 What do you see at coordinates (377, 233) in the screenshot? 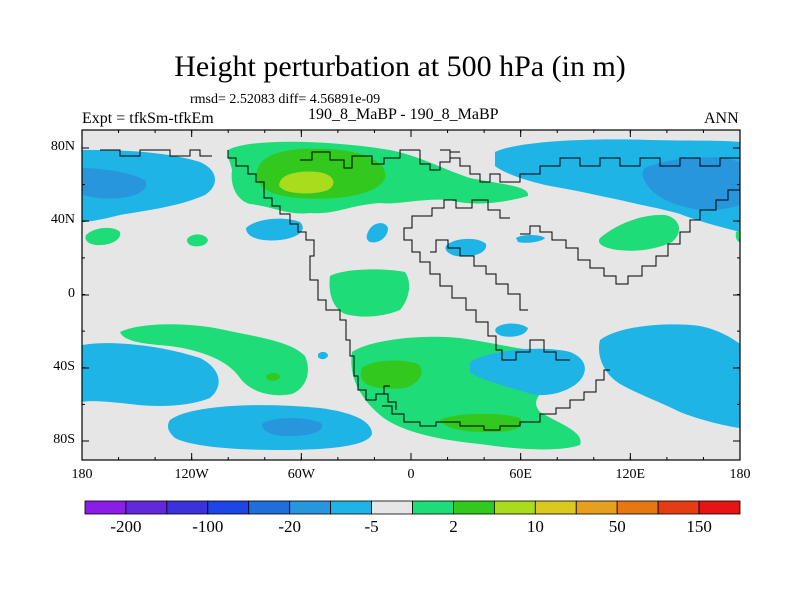
I see `contour-blue-atlantic-40n` at bounding box center [377, 233].